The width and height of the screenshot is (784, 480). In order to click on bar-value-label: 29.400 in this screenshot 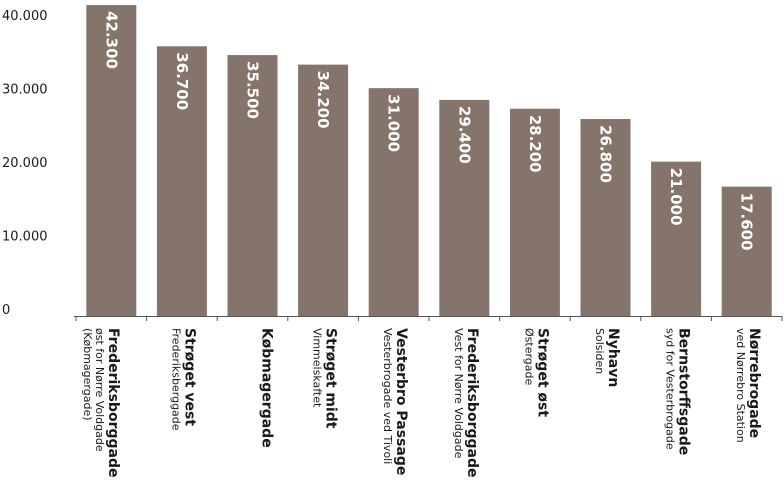, I will do `click(464, 135)`.